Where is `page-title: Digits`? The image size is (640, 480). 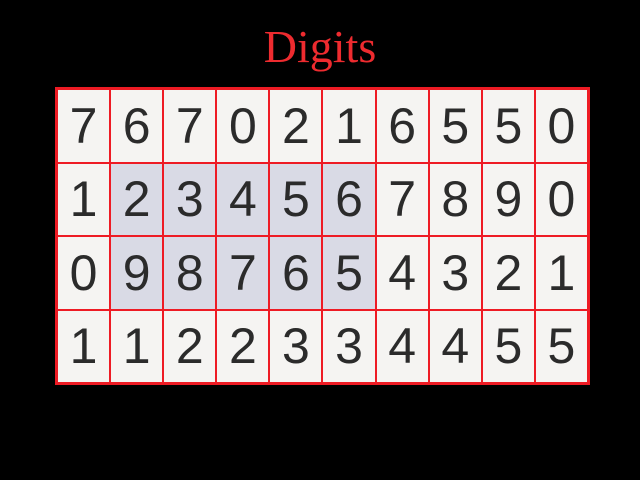 page-title: Digits is located at coordinates (320, 46).